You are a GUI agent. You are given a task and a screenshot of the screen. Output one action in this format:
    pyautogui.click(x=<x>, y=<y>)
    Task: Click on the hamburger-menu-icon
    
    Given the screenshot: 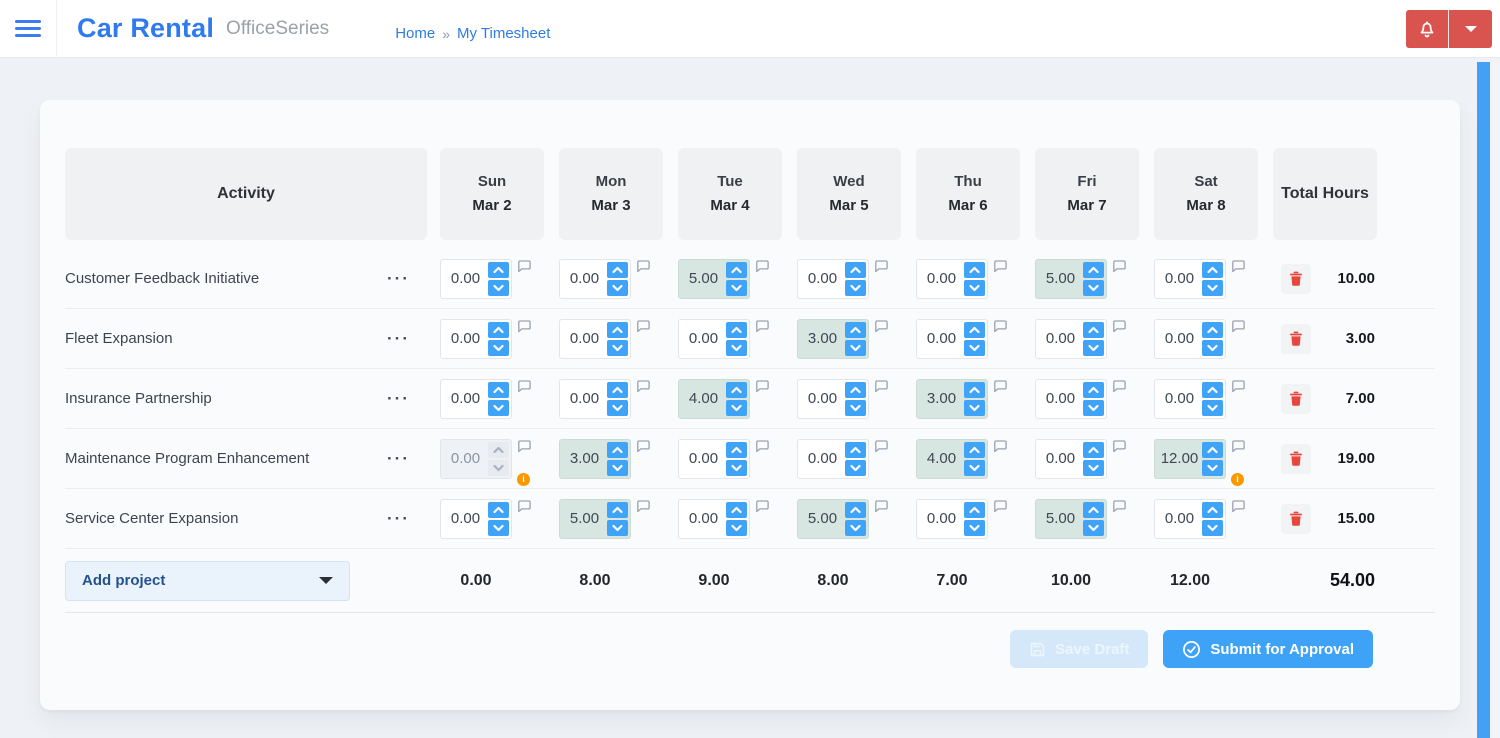 What is the action you would take?
    pyautogui.click(x=28, y=29)
    